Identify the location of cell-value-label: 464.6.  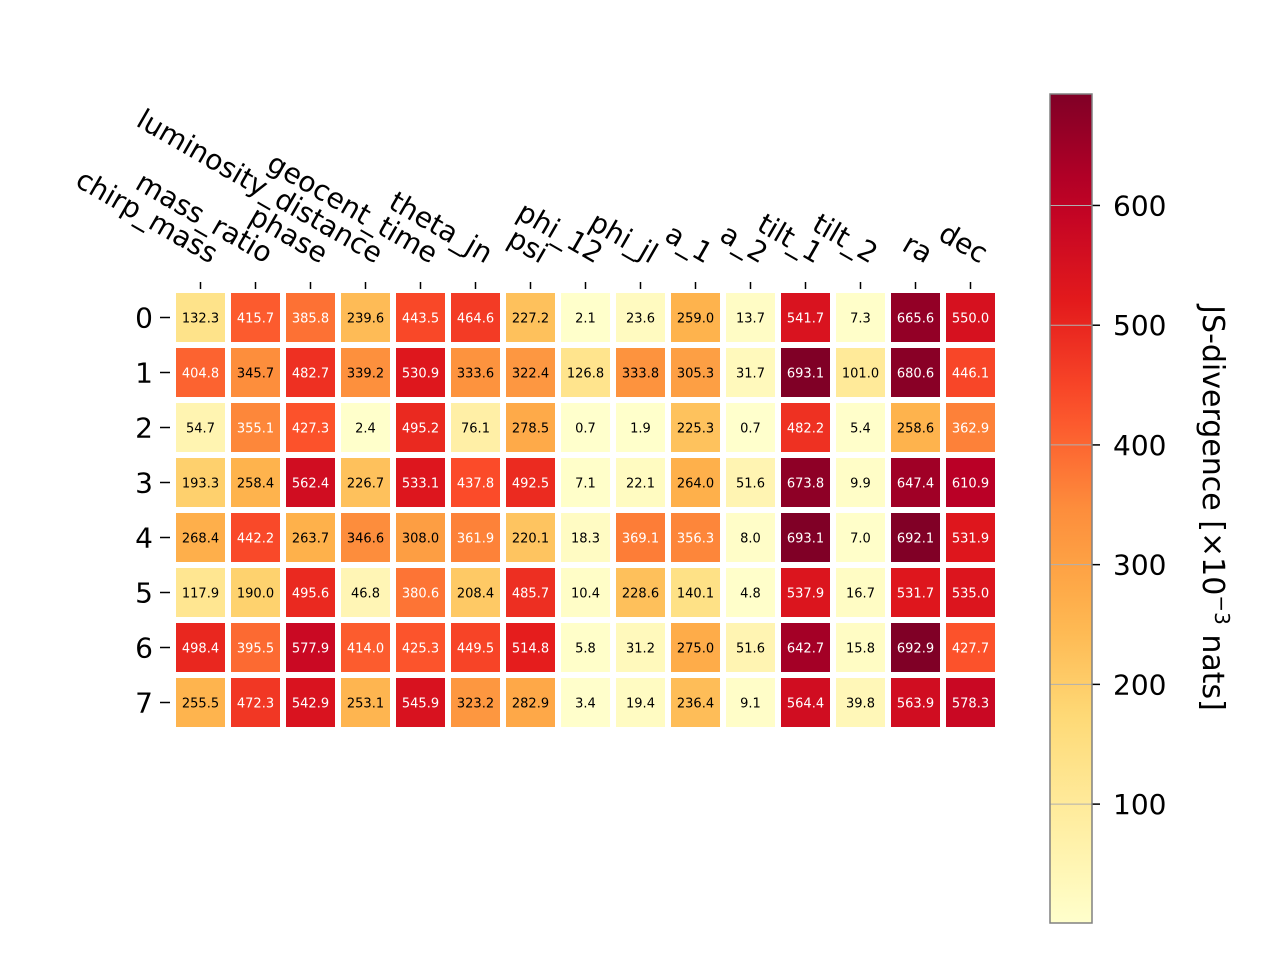
(475, 319).